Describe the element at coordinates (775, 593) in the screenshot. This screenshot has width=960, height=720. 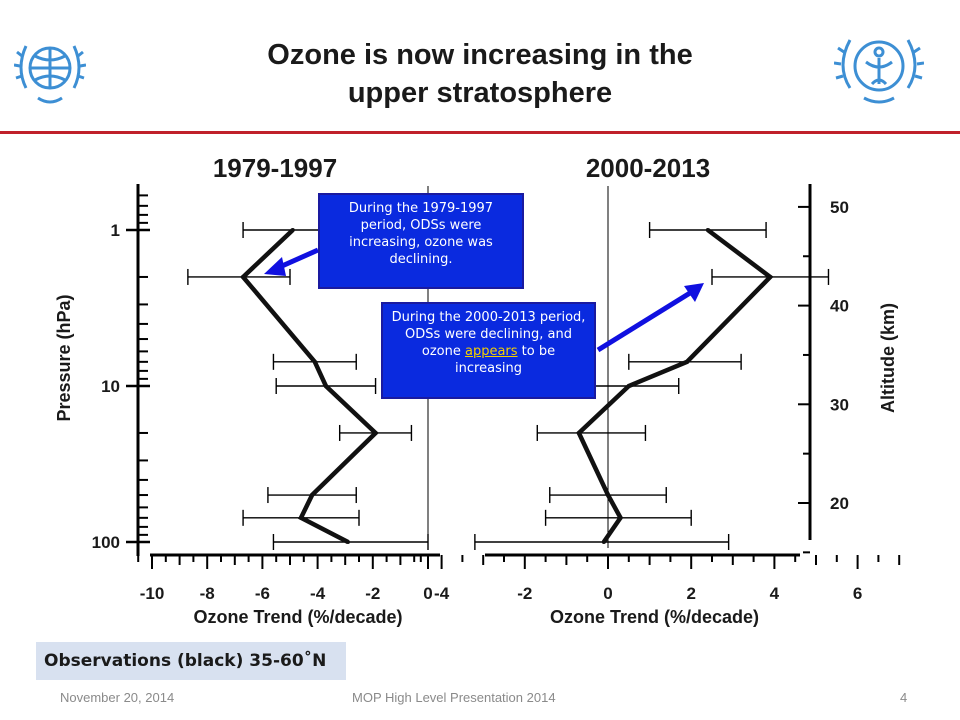
I see `x-tick-label-right: 4` at that location.